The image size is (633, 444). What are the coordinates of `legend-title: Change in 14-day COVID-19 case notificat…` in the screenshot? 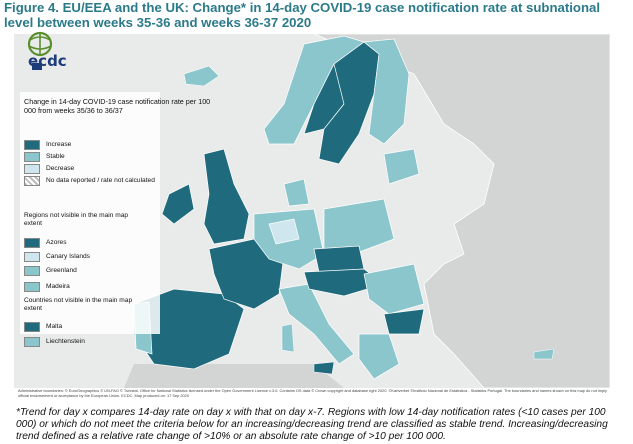 It's located at (117, 106).